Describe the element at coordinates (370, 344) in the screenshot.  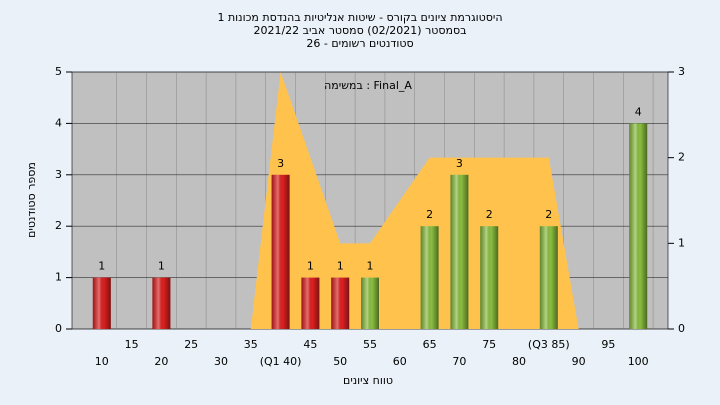
I see `x-tick-label: 55` at that location.